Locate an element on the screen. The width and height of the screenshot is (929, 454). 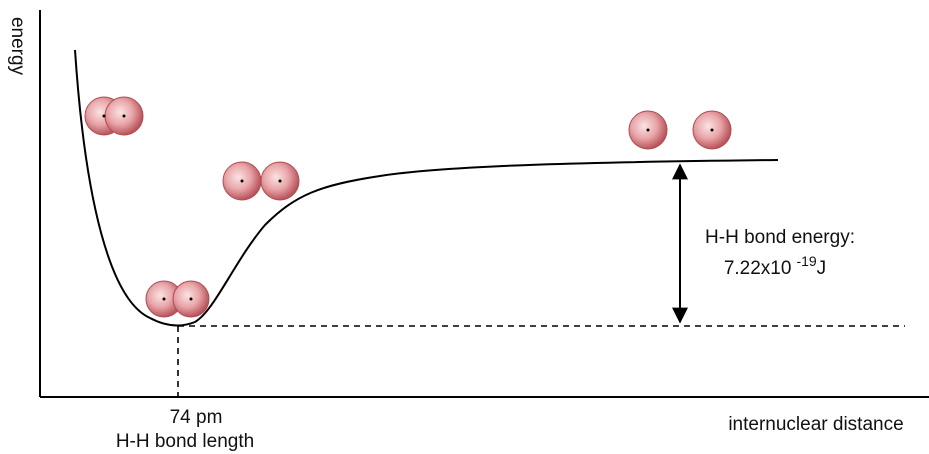
bond-energy-value: 7.22x10 -19J is located at coordinates (775, 266).